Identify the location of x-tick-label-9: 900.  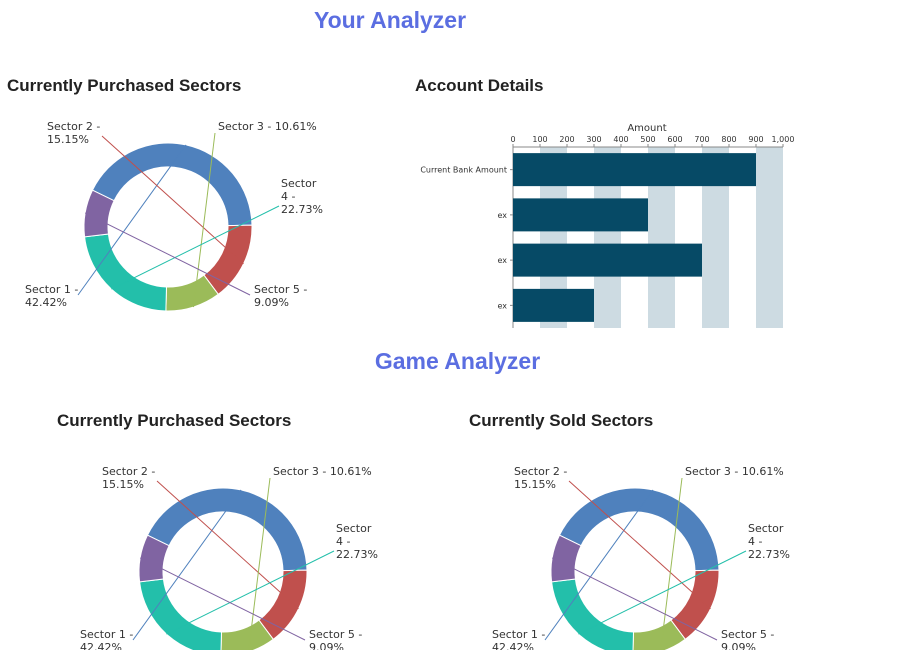
(755, 139).